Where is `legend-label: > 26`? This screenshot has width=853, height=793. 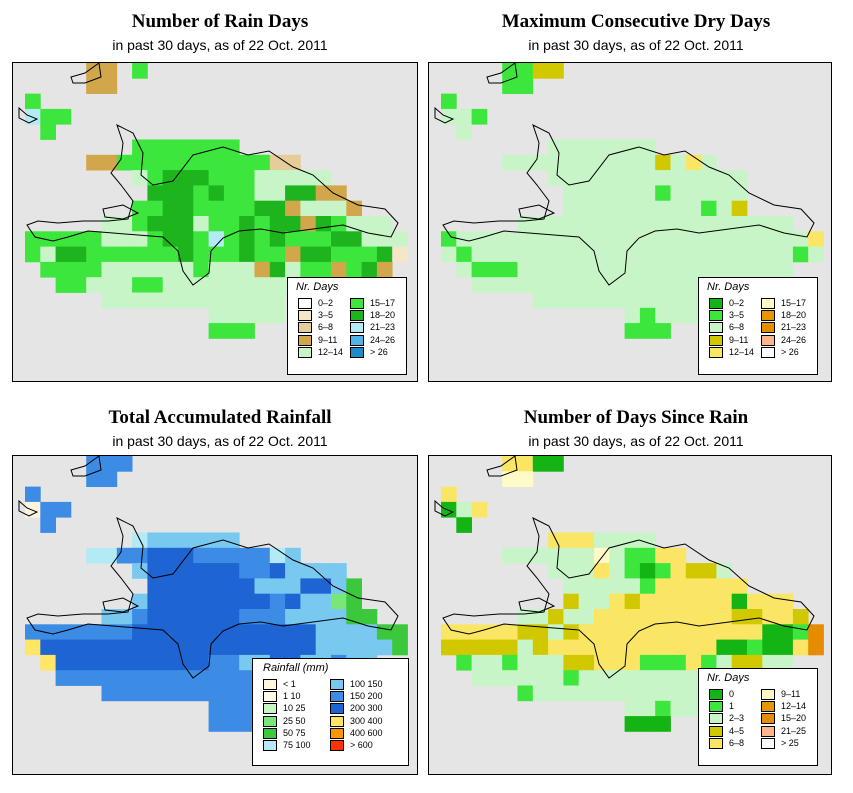
legend-label: > 26 is located at coordinates (790, 351).